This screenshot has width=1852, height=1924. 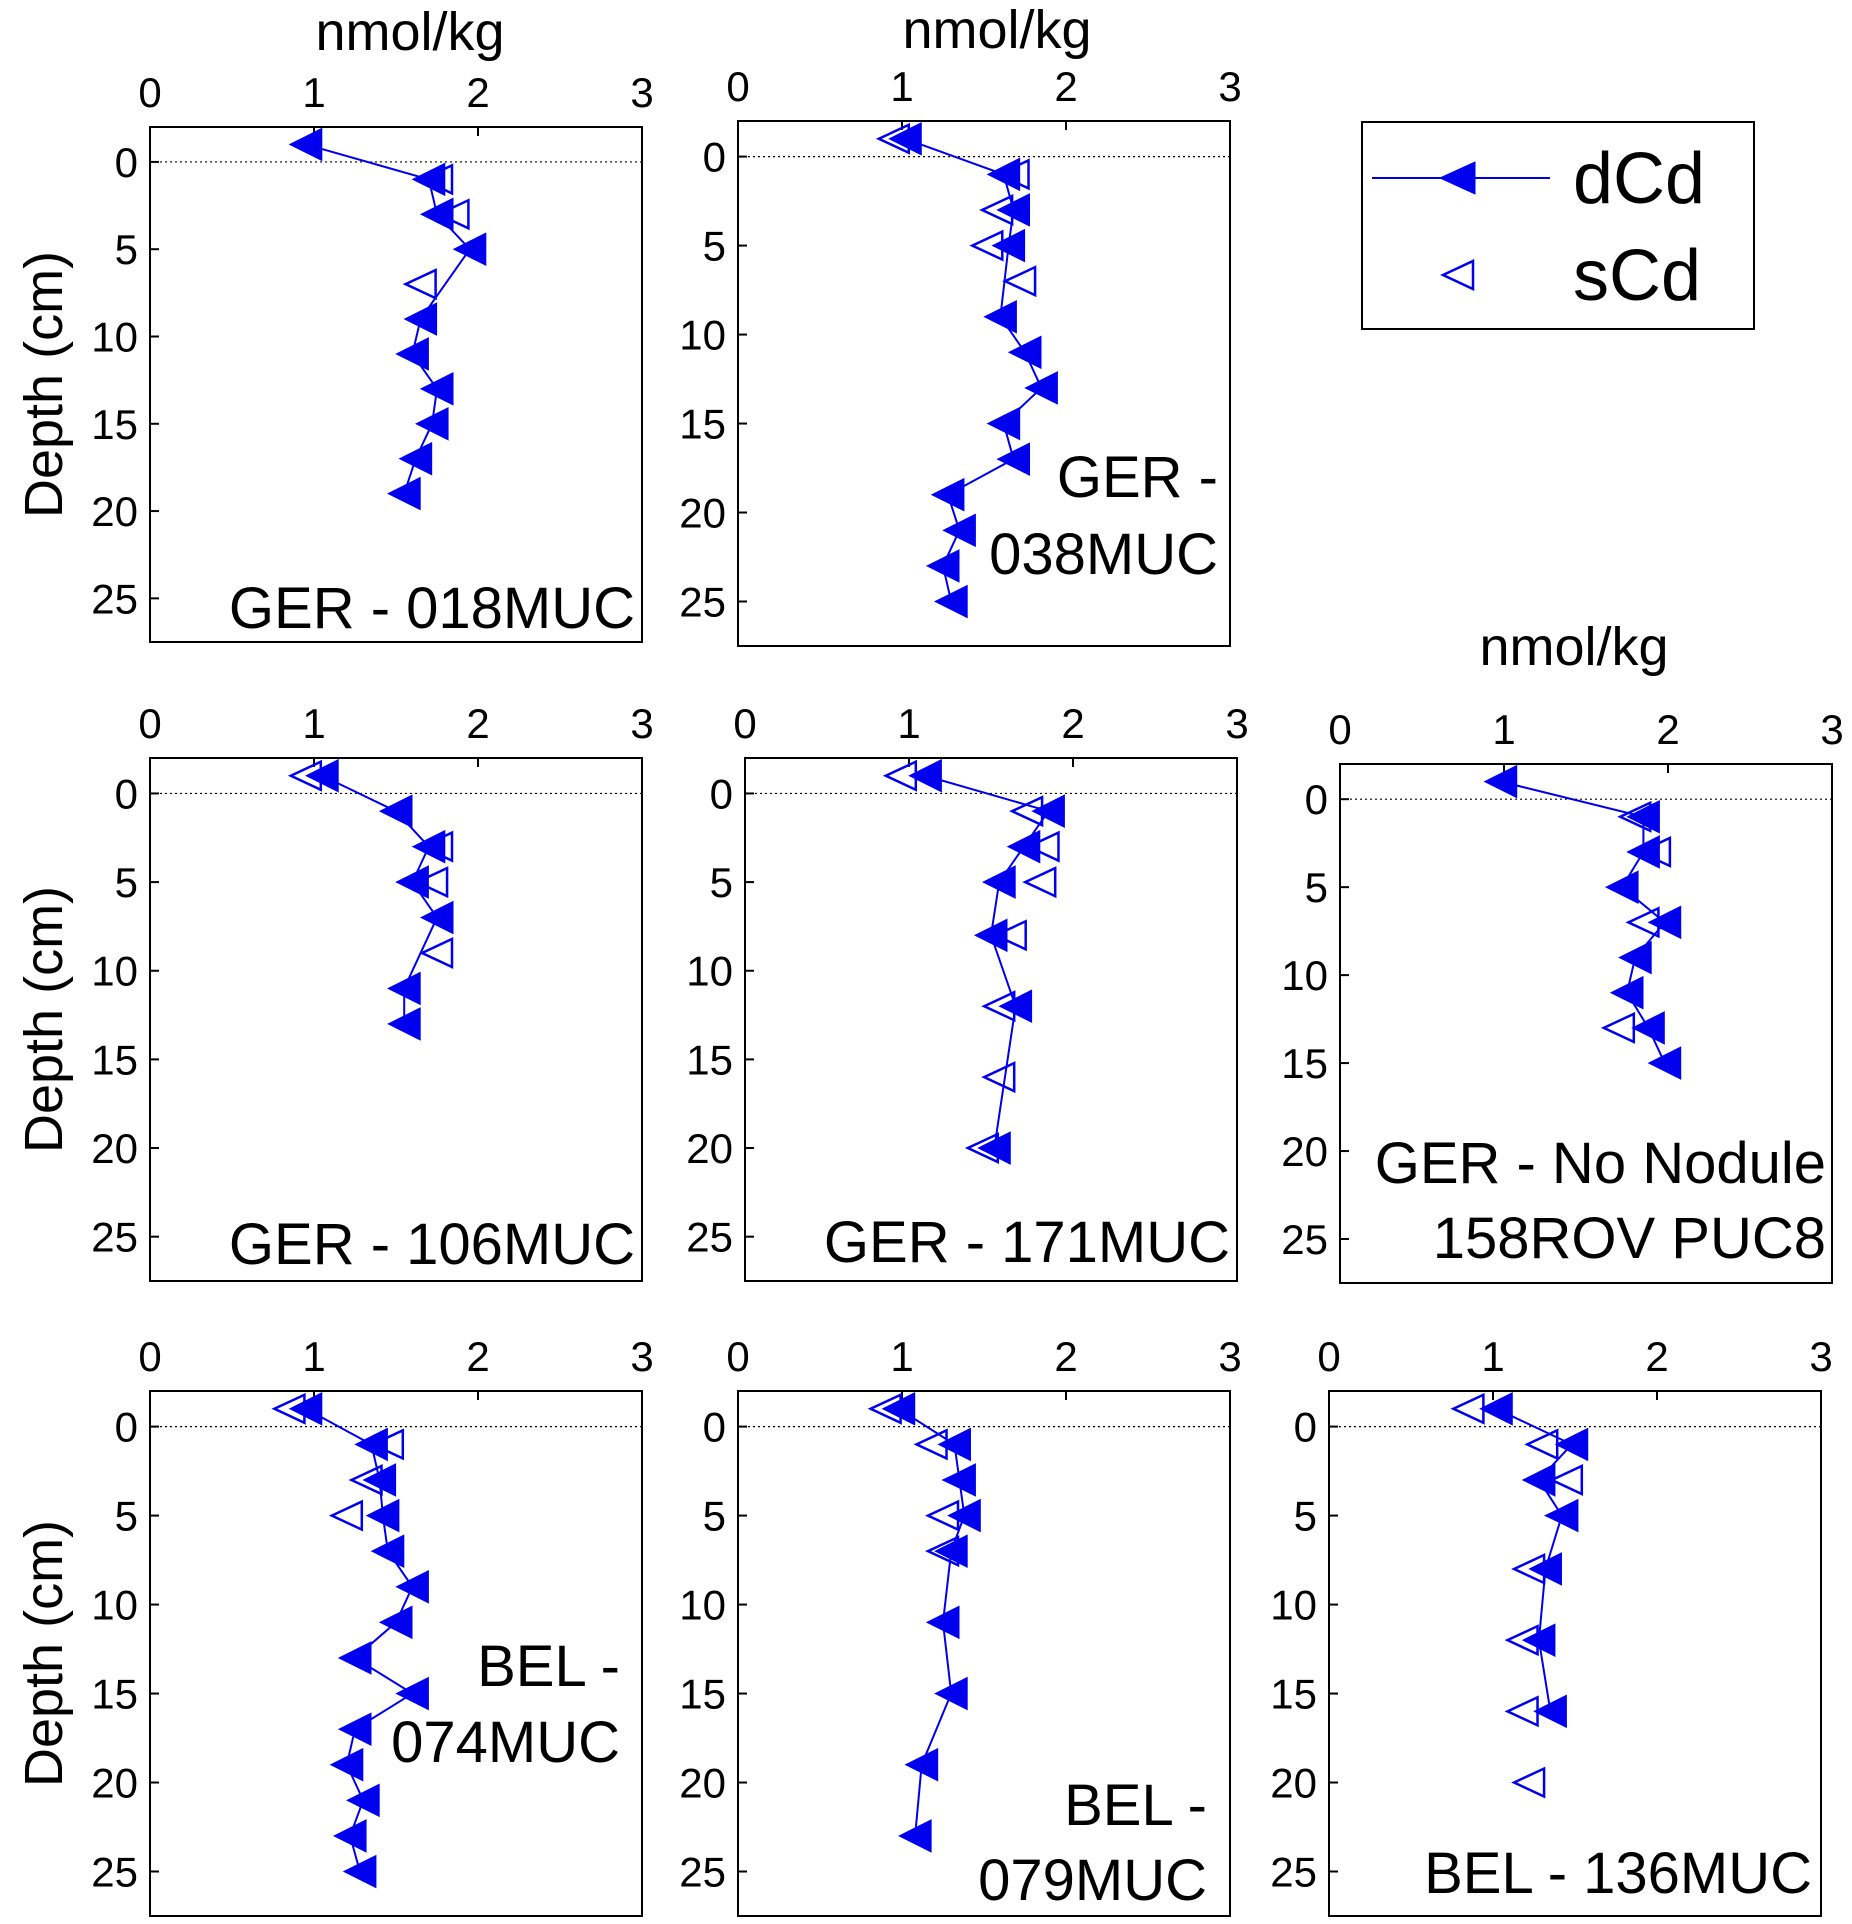 I want to click on panel-7: 0 1 2 3 0 5 10 15 20 25 BEL - 079MUC, so click(x=960, y=1625).